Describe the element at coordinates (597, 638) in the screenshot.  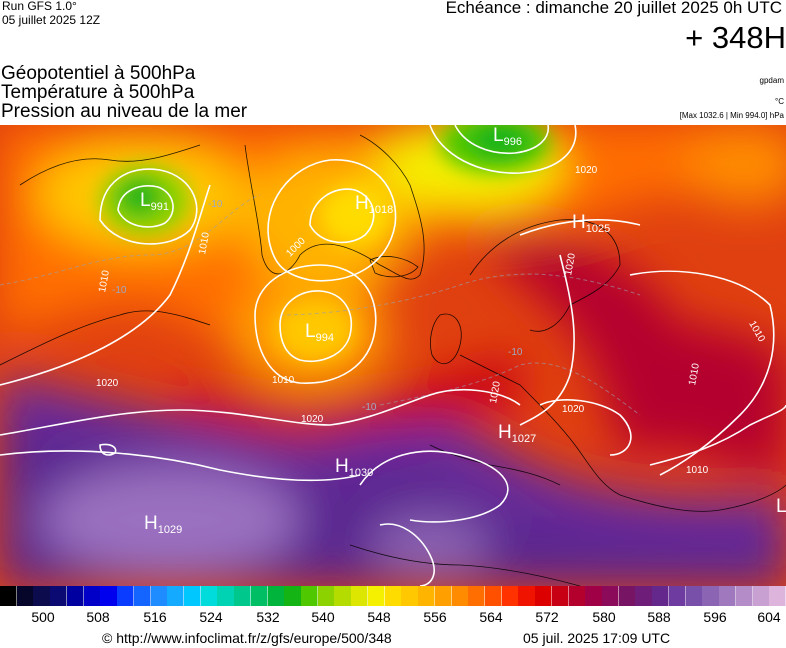
I see `generation-date: 05 juil. 2025 17:09 UTC` at that location.